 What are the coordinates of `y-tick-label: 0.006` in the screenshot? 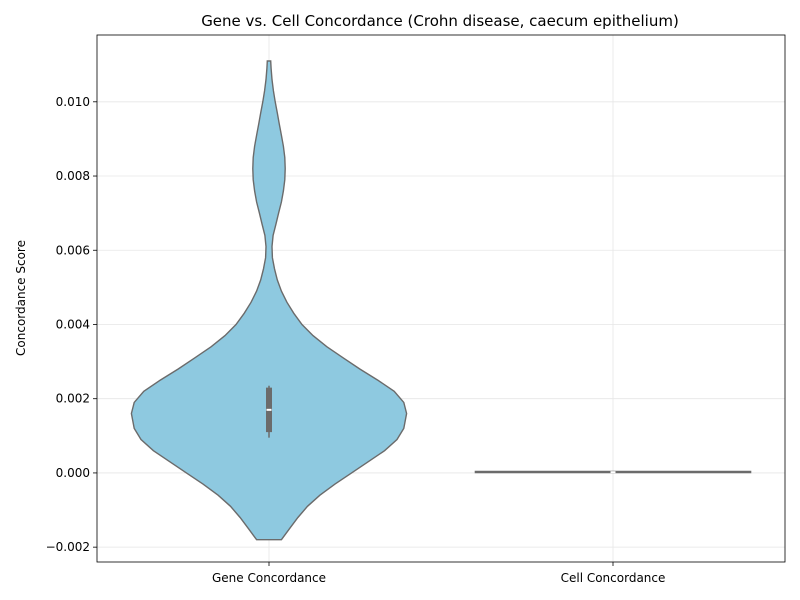 It's located at (73, 250).